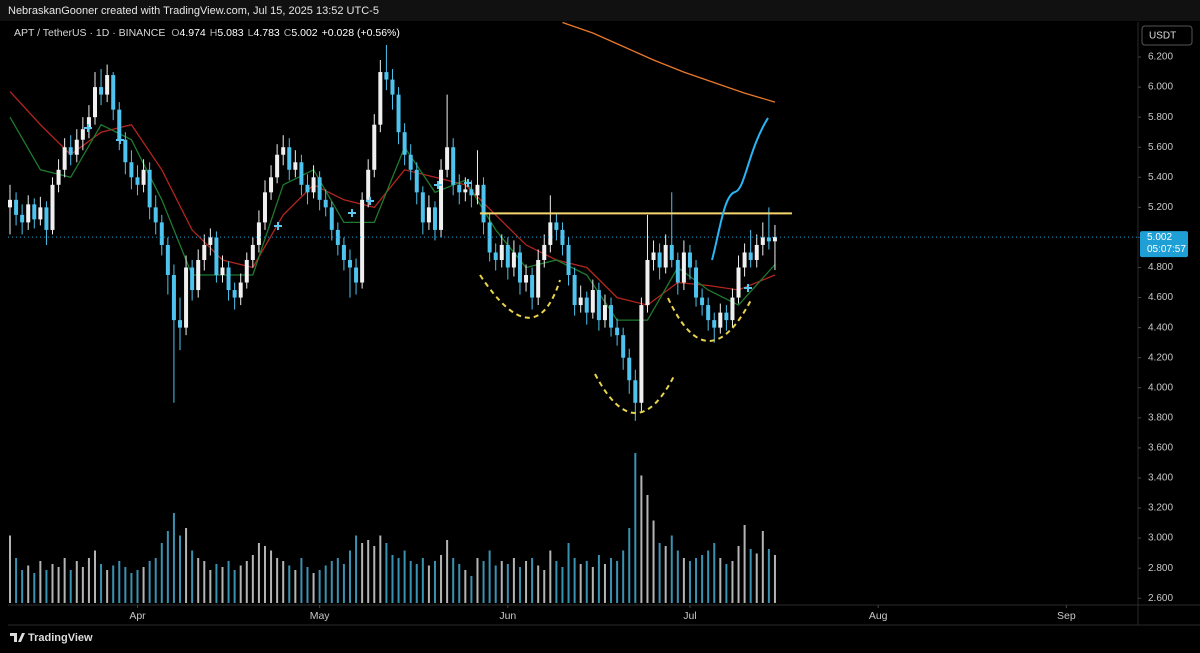  Describe the element at coordinates (1159, 237) in the screenshot. I see `last-price: 5.002` at that location.